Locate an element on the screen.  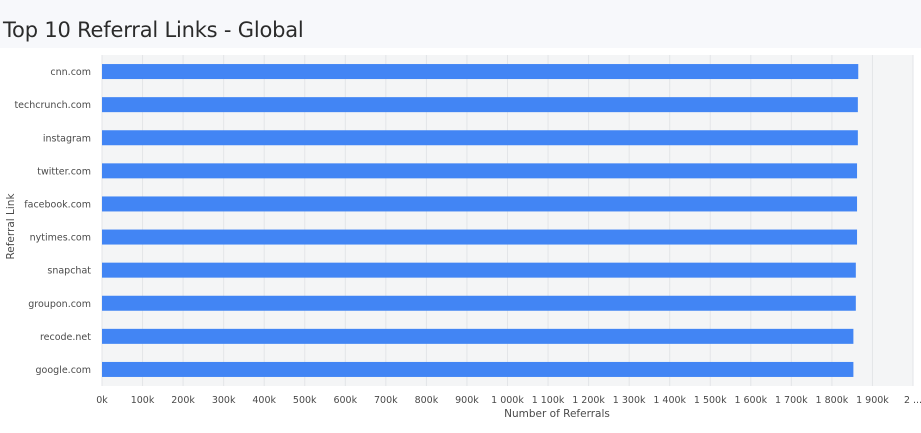
bar-snapchat is located at coordinates (479, 270).